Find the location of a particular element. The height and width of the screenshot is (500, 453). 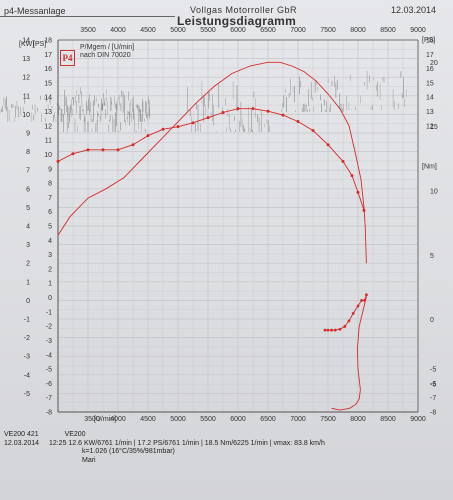

ps-tick-label: 4 is located at coordinates (50, 241).